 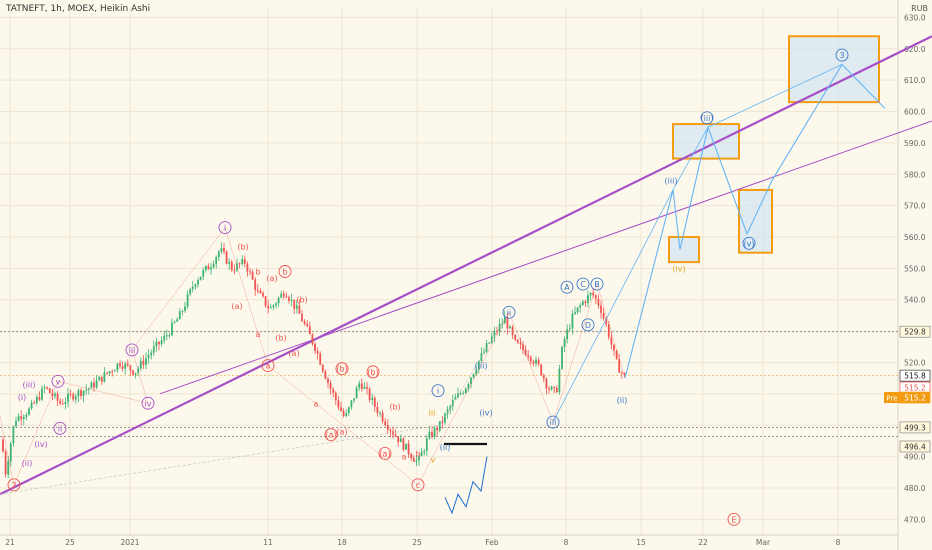 What do you see at coordinates (915, 49) in the screenshot?
I see `y-tick-label: 620.0` at bounding box center [915, 49].